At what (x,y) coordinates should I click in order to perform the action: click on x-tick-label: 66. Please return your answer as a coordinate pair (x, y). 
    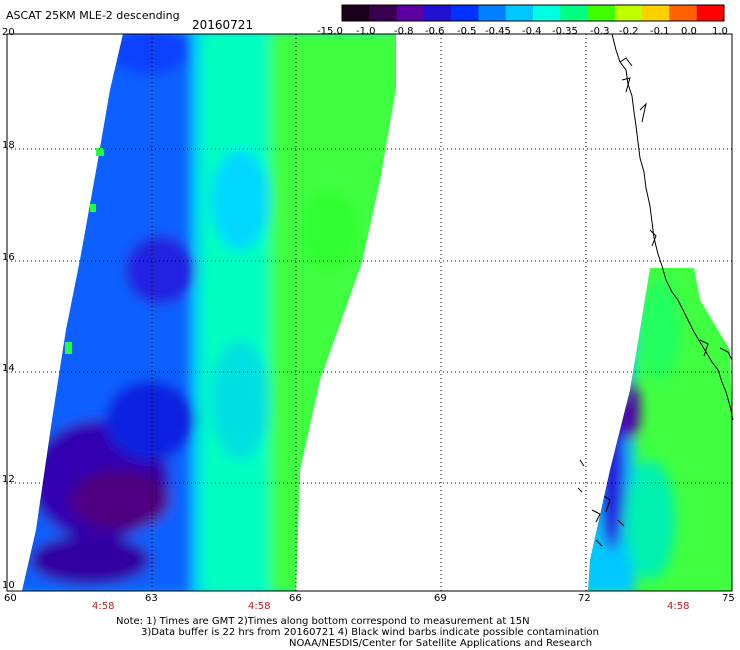
    Looking at the image, I should click on (295, 598).